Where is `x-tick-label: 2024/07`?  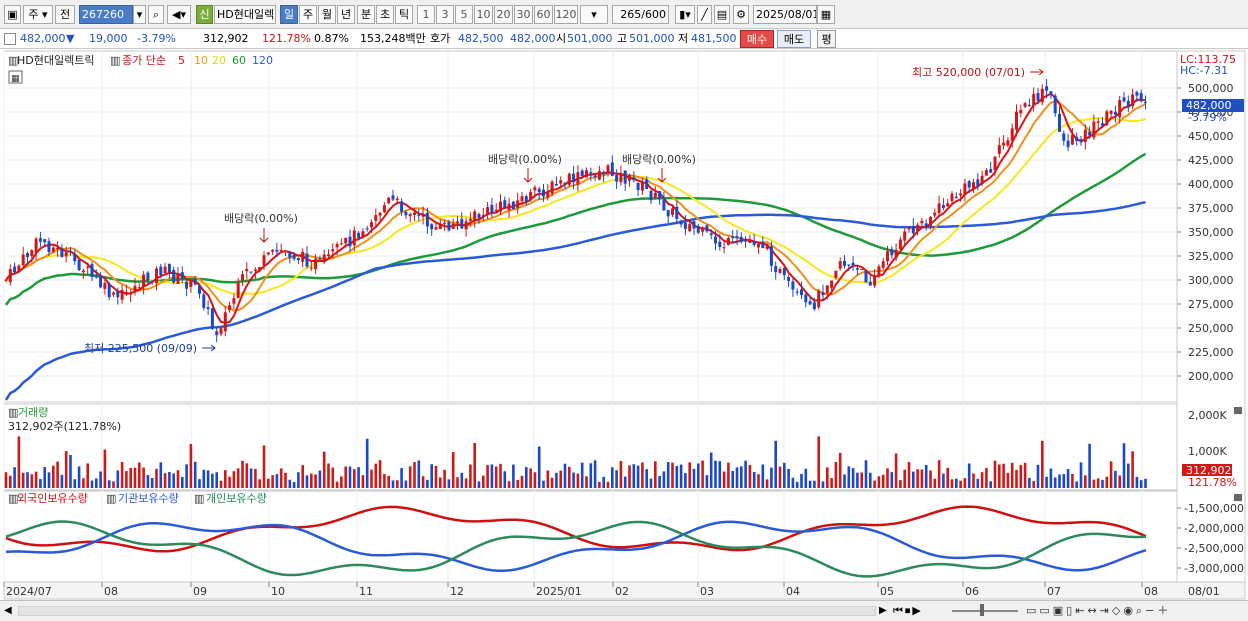 x-tick-label: 2024/07 is located at coordinates (29, 591).